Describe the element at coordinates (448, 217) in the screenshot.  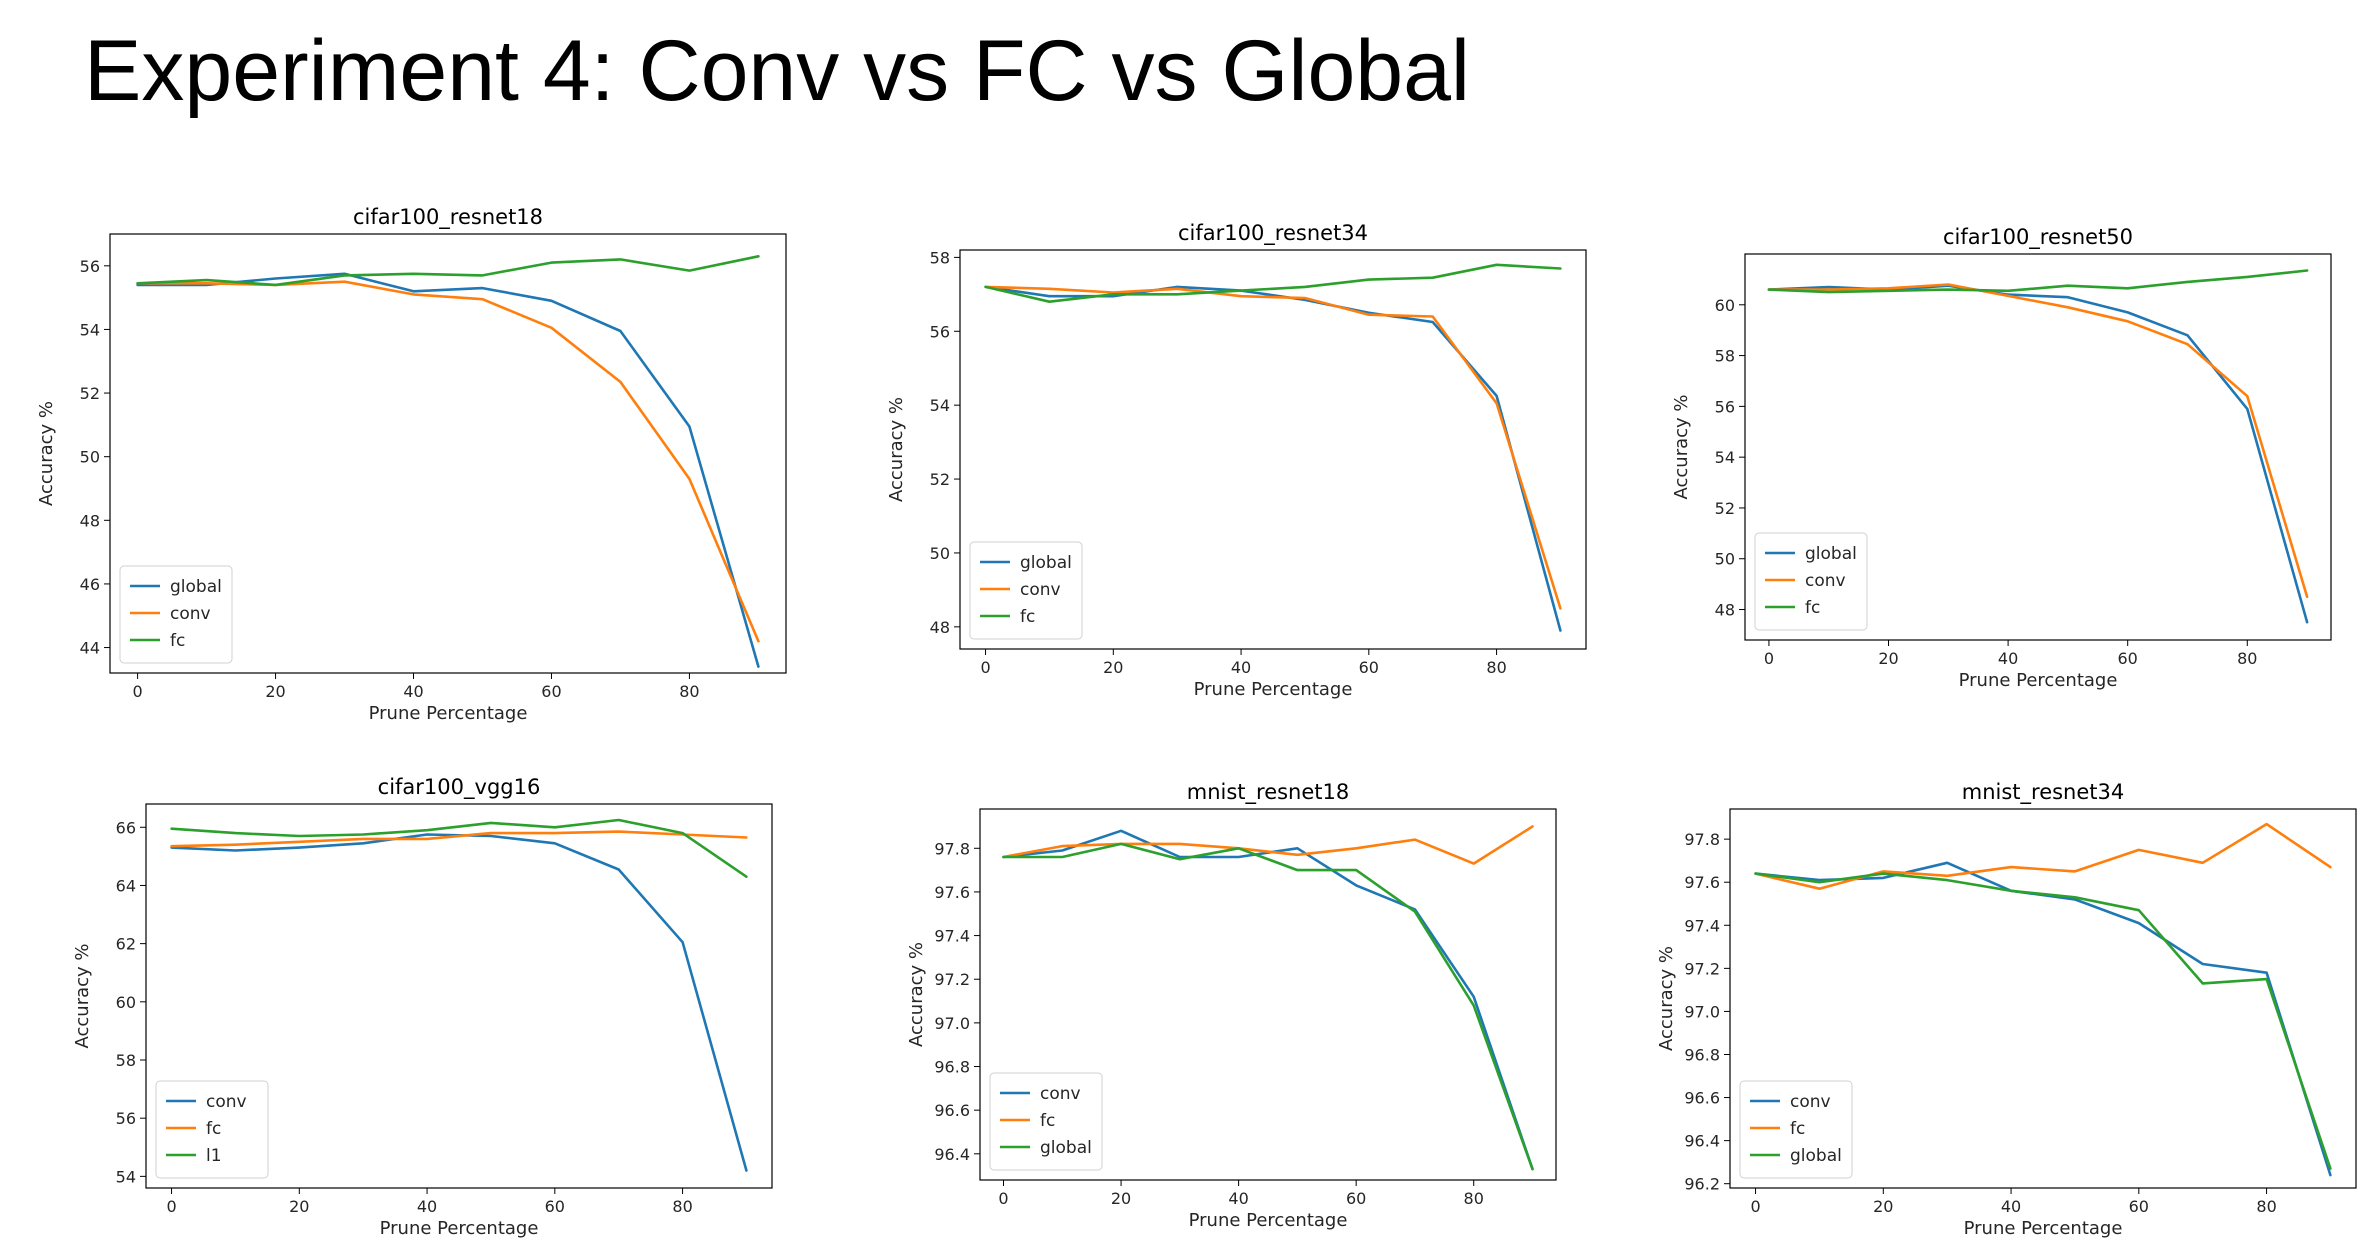
I see `chart-title: cifar100_resnet18` at that location.